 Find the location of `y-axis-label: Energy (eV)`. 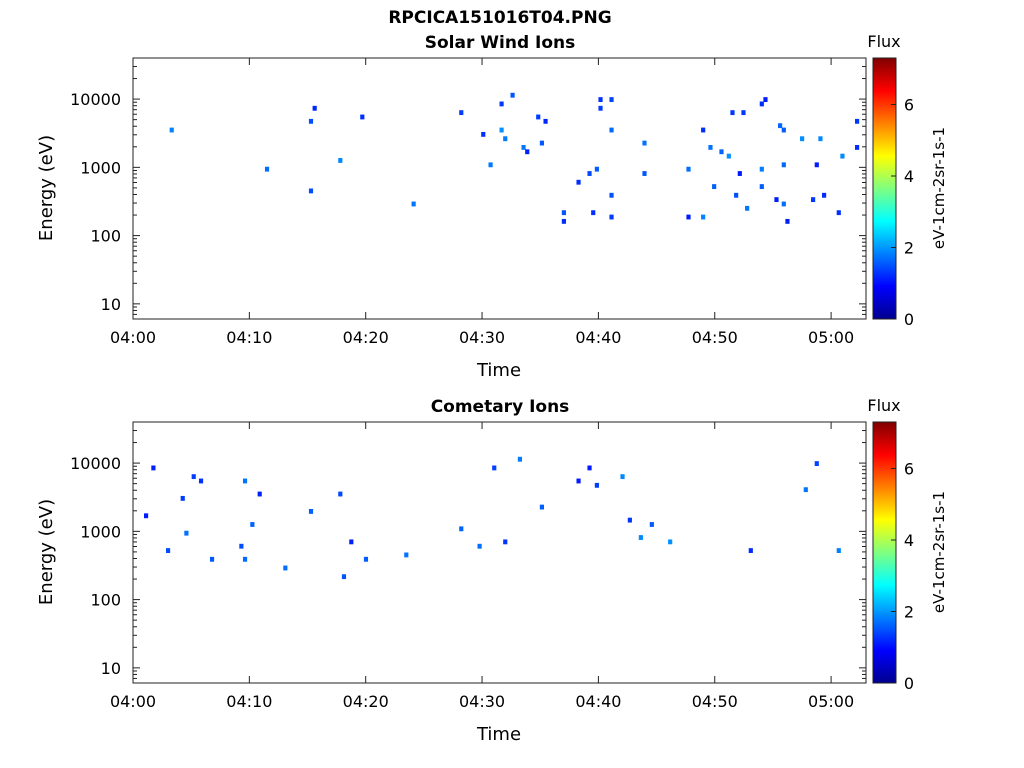

y-axis-label: Energy (eV) is located at coordinates (46, 188).